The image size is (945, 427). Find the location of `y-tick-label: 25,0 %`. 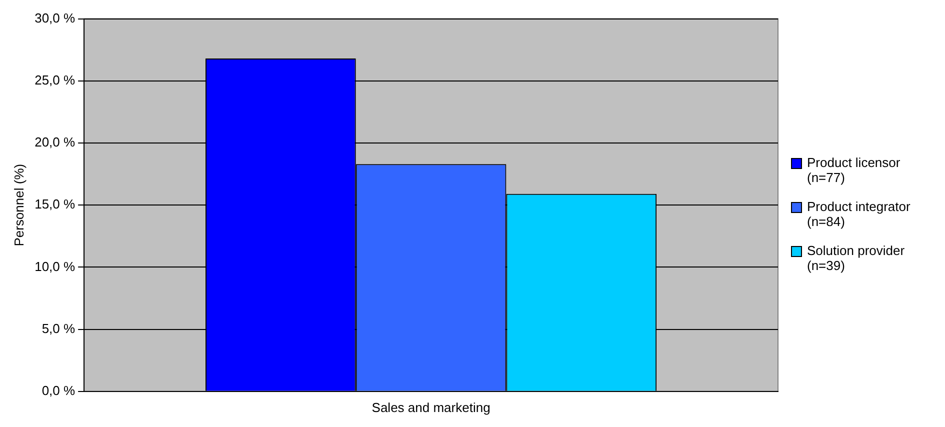

y-tick-label: 25,0 % is located at coordinates (55, 80).